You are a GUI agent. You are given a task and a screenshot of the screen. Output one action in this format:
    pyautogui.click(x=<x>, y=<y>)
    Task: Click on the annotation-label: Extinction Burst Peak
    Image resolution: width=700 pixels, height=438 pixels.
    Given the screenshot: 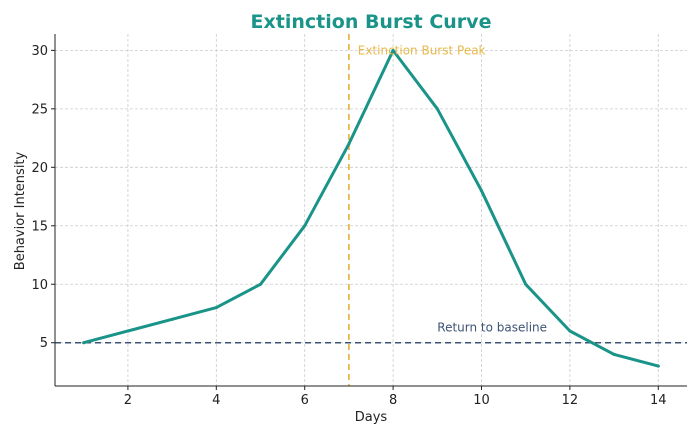 What is the action you would take?
    pyautogui.click(x=422, y=50)
    